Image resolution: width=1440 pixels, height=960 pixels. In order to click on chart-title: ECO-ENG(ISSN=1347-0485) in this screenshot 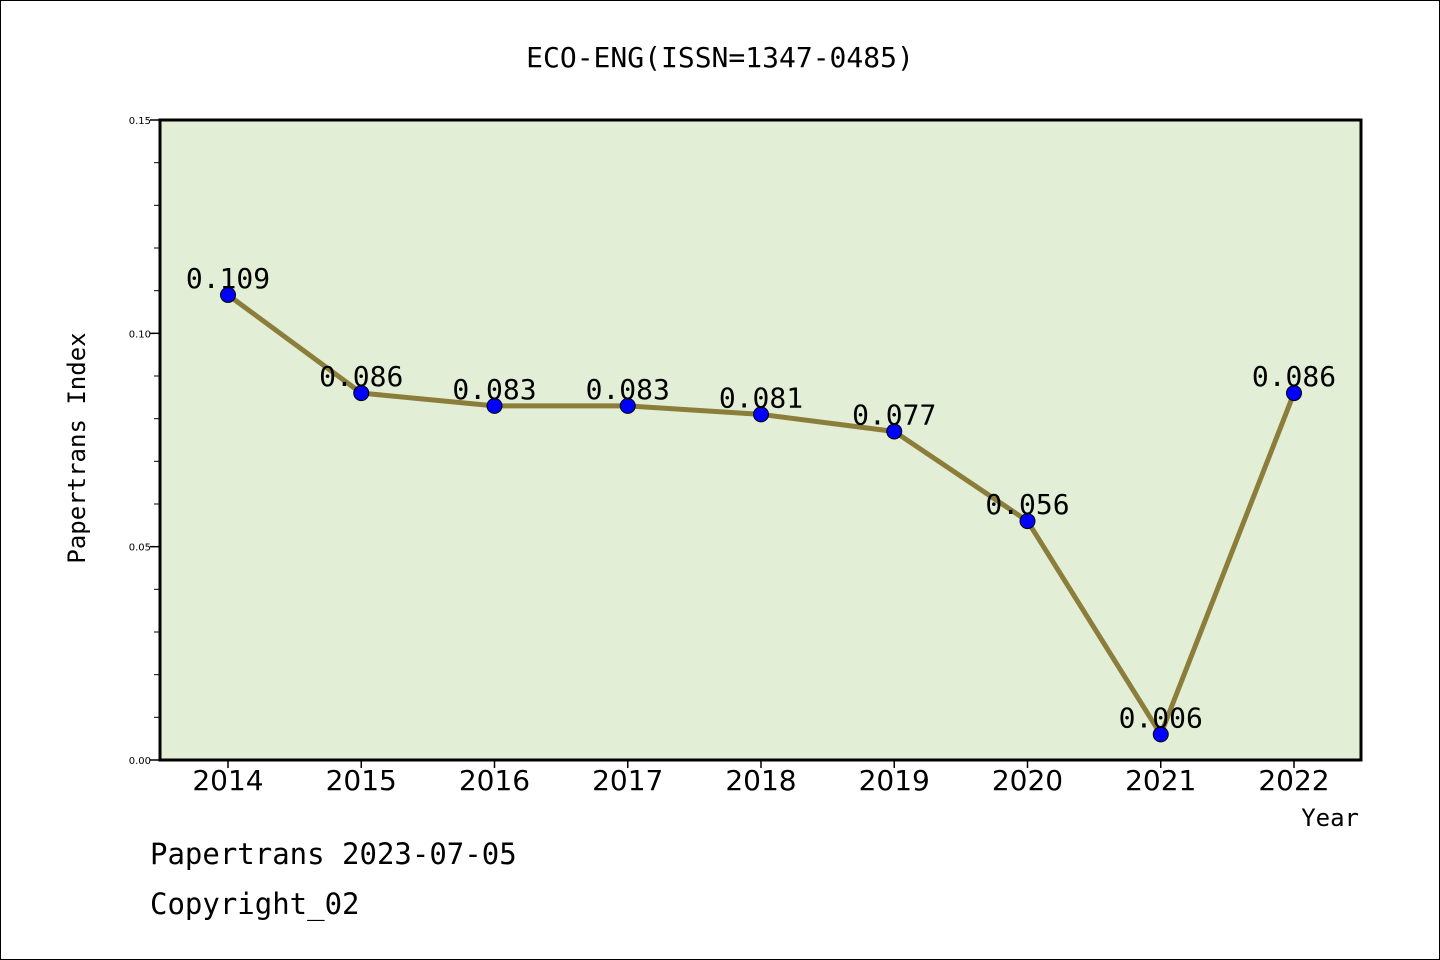, I will do `click(720, 57)`.